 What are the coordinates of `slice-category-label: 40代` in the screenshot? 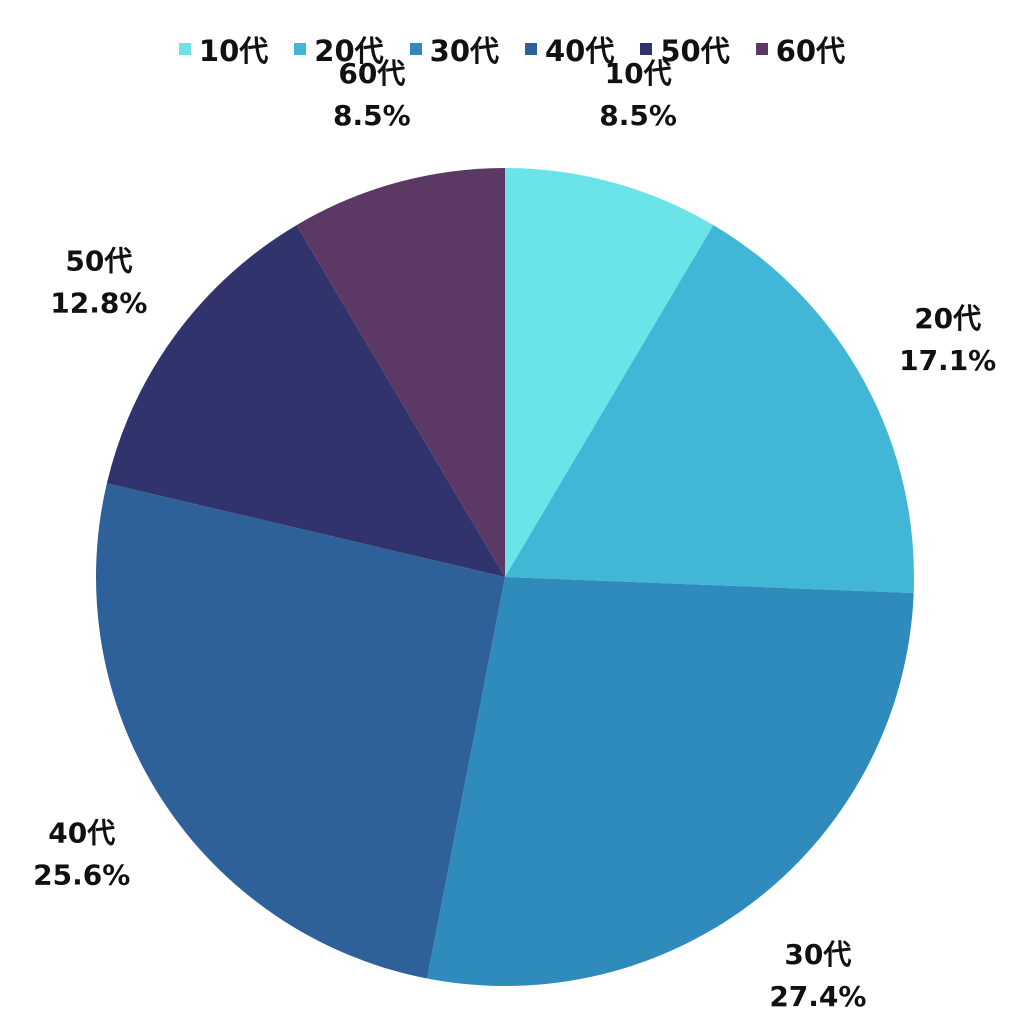 It's located at (81, 833).